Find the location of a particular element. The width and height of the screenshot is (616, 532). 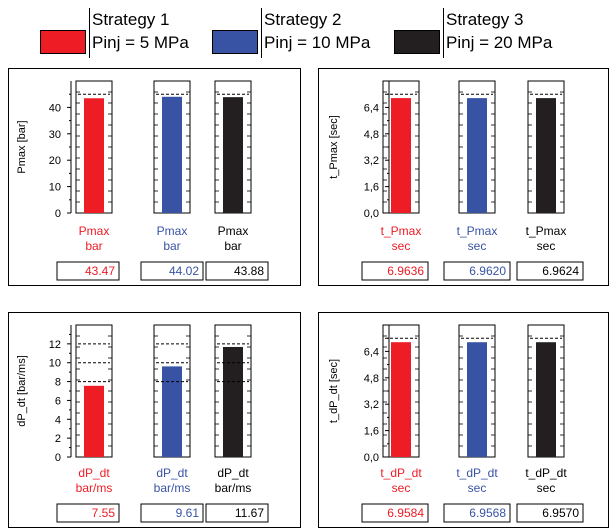

data-label: 9.61 is located at coordinates (188, 513).